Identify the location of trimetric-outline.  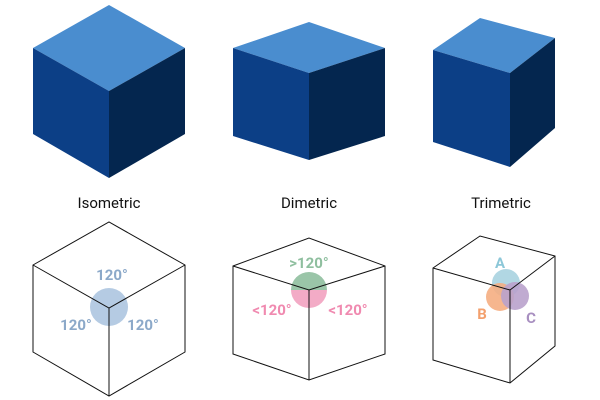
(494, 309).